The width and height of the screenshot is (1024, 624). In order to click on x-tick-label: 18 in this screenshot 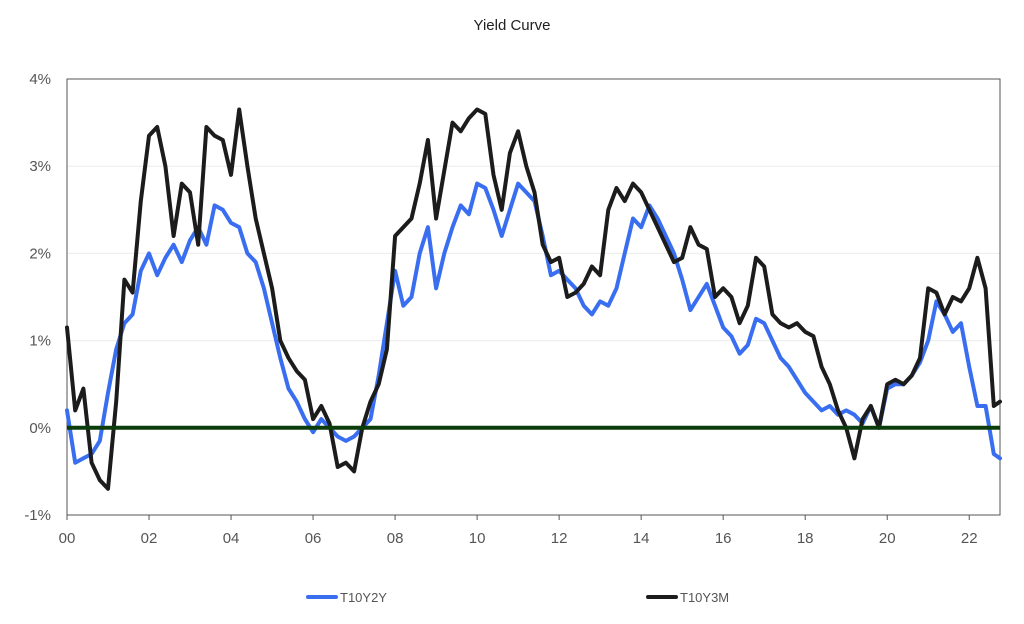, I will do `click(805, 538)`.